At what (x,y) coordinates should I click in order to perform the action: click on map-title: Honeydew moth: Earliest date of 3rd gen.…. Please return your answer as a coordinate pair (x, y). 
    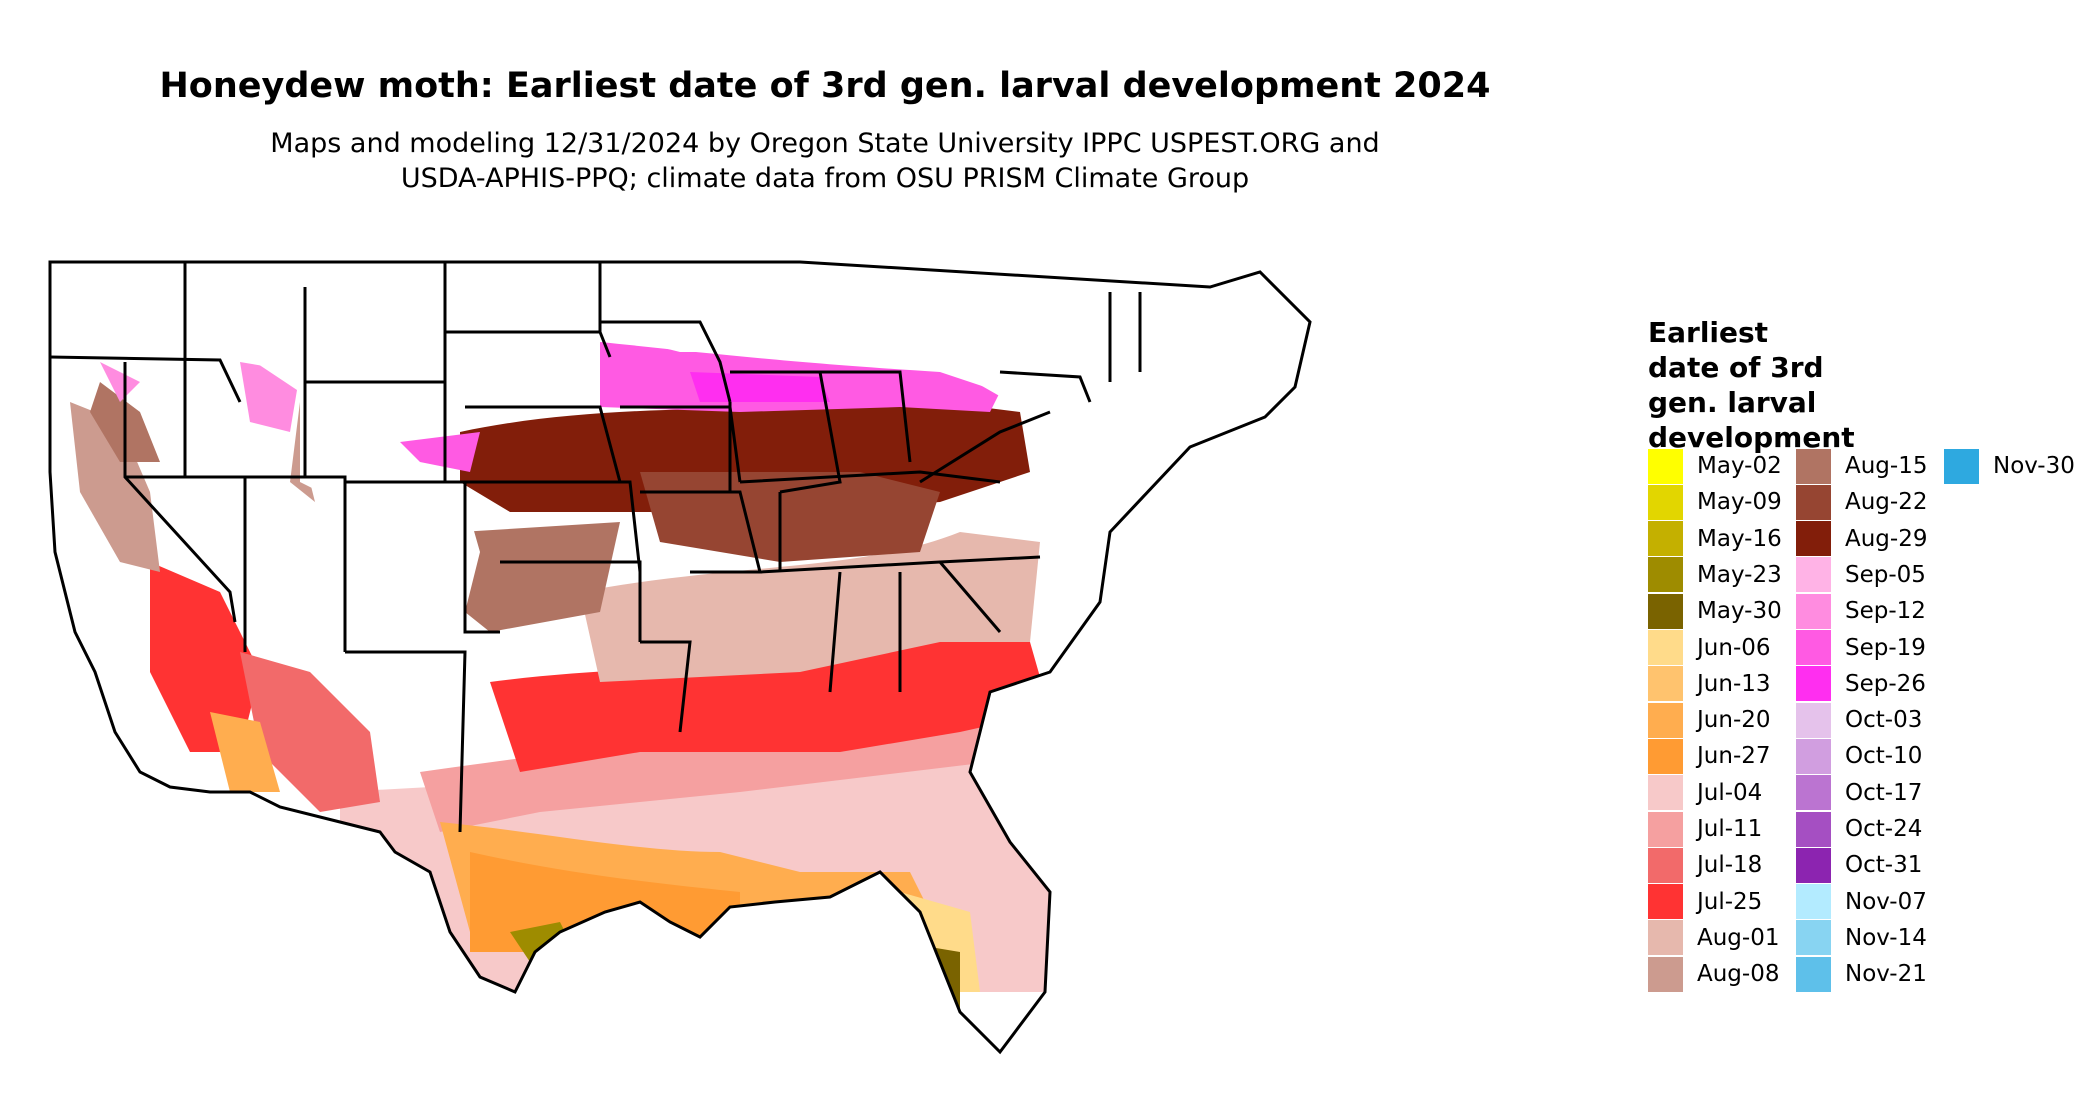
    Looking at the image, I should click on (825, 86).